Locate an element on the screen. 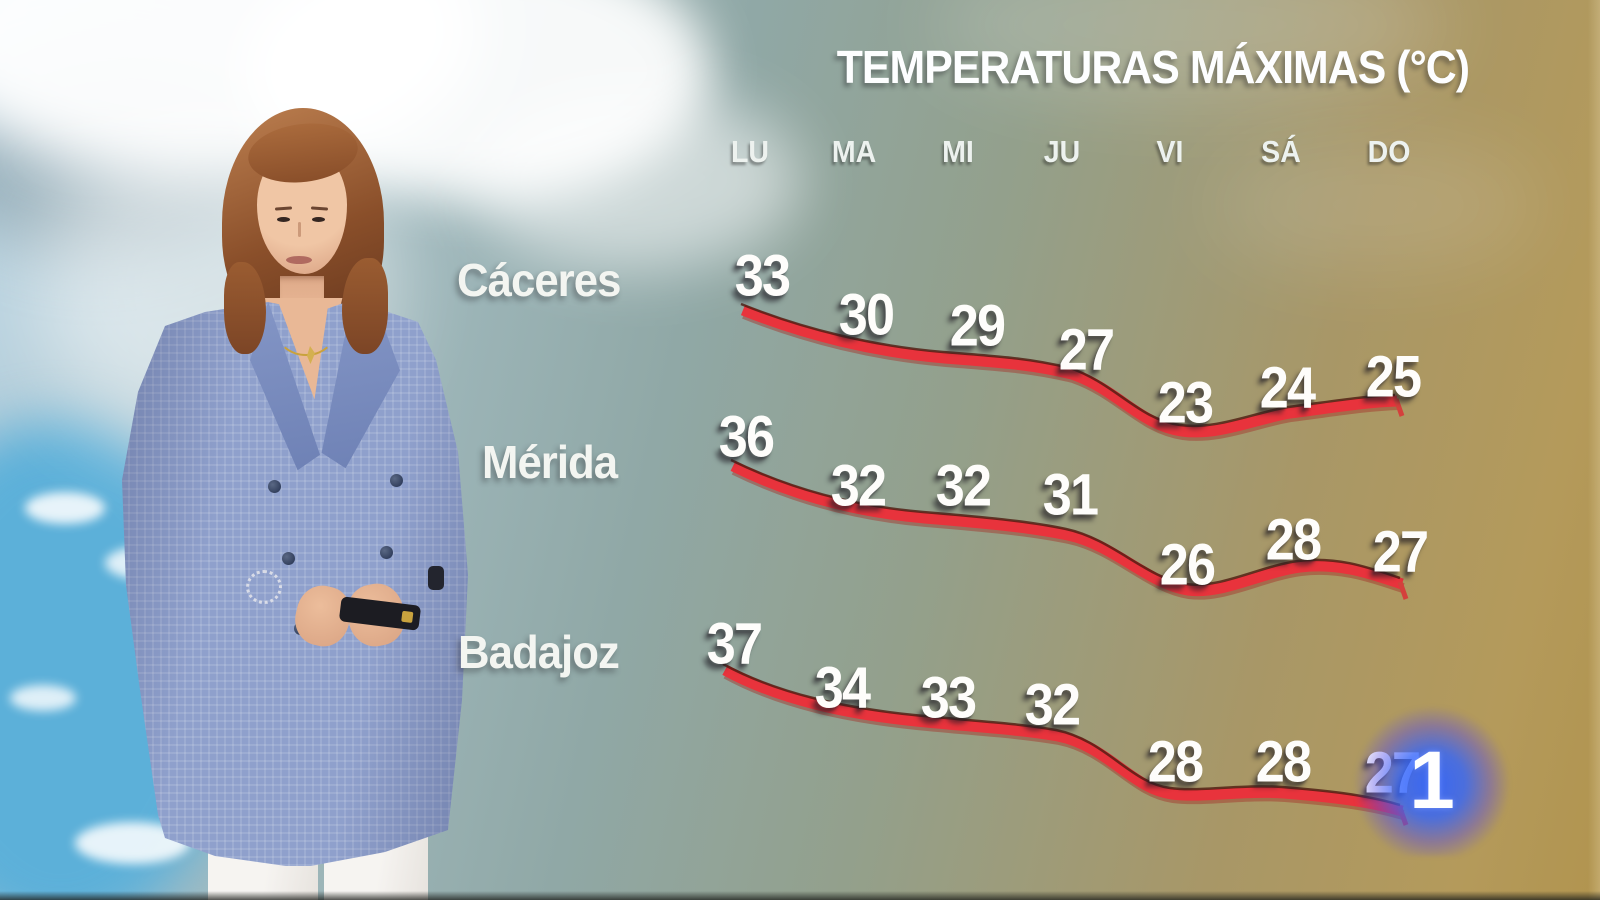 The width and height of the screenshot is (1600, 900). clicker-button is located at coordinates (407, 616).